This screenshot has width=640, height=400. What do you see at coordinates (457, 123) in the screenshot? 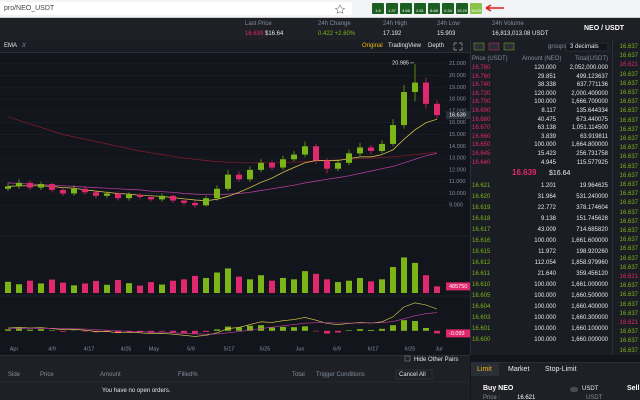
I see `y-tick-label: 16.000` at bounding box center [457, 123].